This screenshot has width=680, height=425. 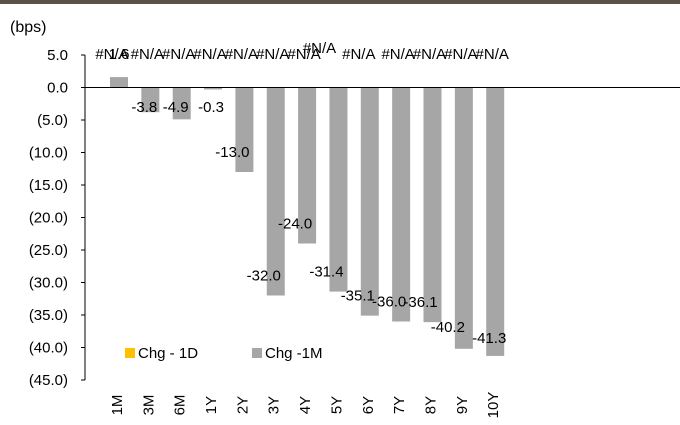 What do you see at coordinates (119, 54) in the screenshot?
I see `data-label-chg-1m: 1.6` at bounding box center [119, 54].